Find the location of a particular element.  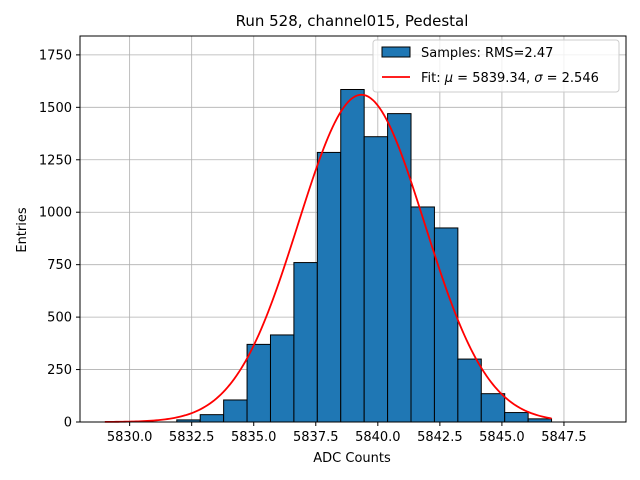

y-axis: 0 250 500 750 1000 1250 1500 1750 is located at coordinates (59, 239).